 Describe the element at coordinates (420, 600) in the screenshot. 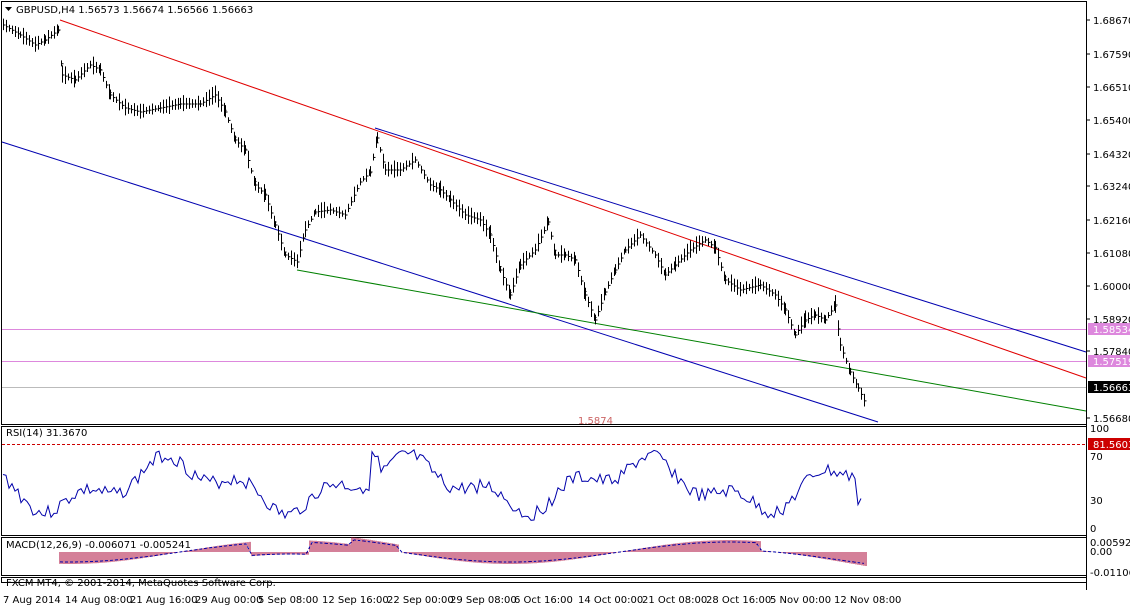

I see `time-label: 22 Sep 00:00` at that location.